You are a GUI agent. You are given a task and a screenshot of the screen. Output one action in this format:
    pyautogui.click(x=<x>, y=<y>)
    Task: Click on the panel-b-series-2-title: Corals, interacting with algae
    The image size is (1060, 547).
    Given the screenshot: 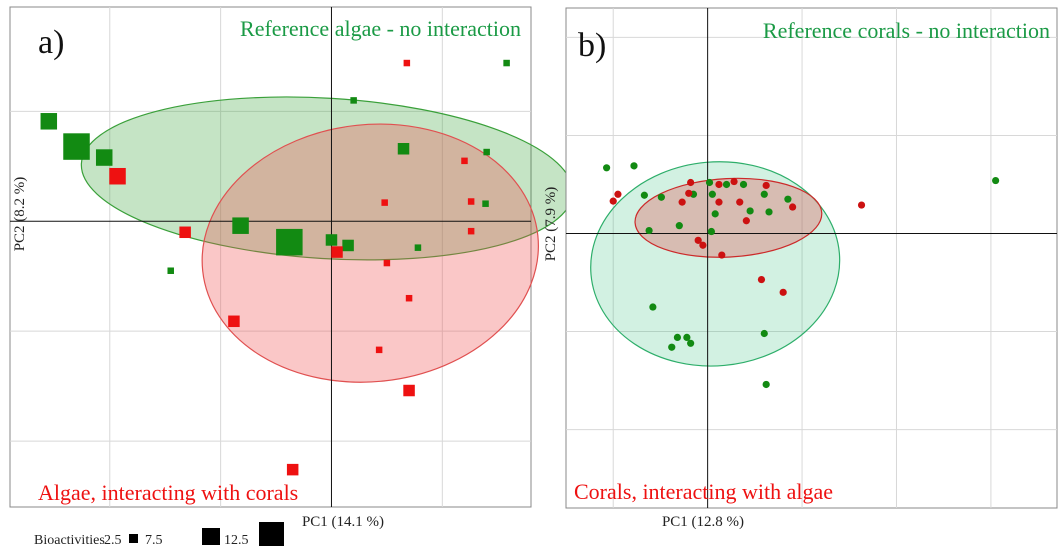 What is the action you would take?
    pyautogui.click(x=703, y=491)
    